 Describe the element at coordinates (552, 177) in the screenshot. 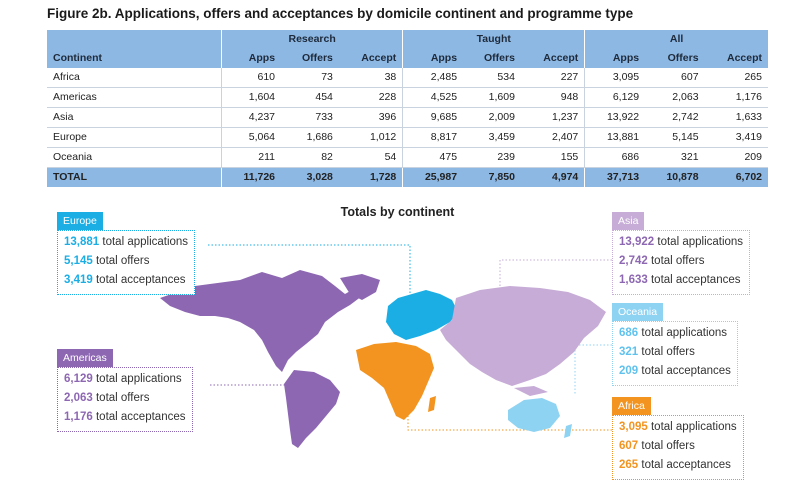

I see `table-cell: 4,974` at that location.